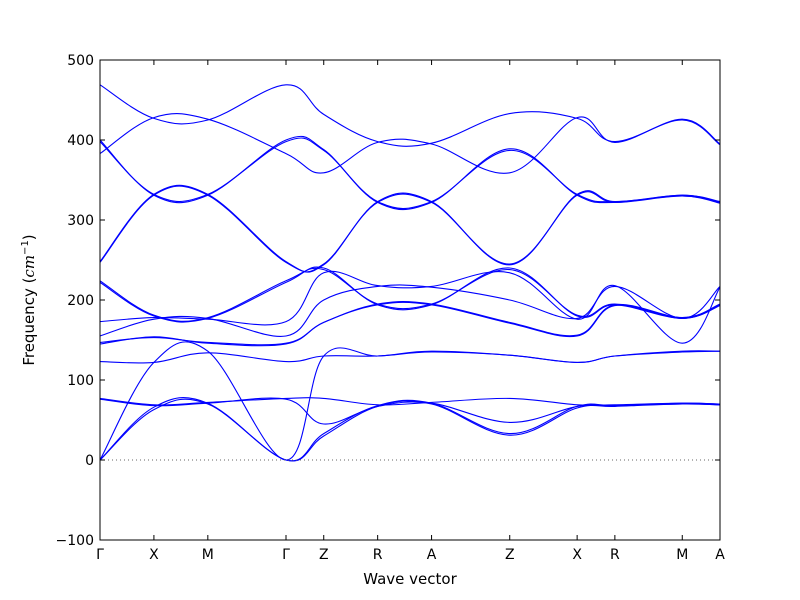 Image resolution: width=800 pixels, height=600 pixels. Describe the element at coordinates (29, 266) in the screenshot. I see `y-axis-label-unit-base: cm` at that location.